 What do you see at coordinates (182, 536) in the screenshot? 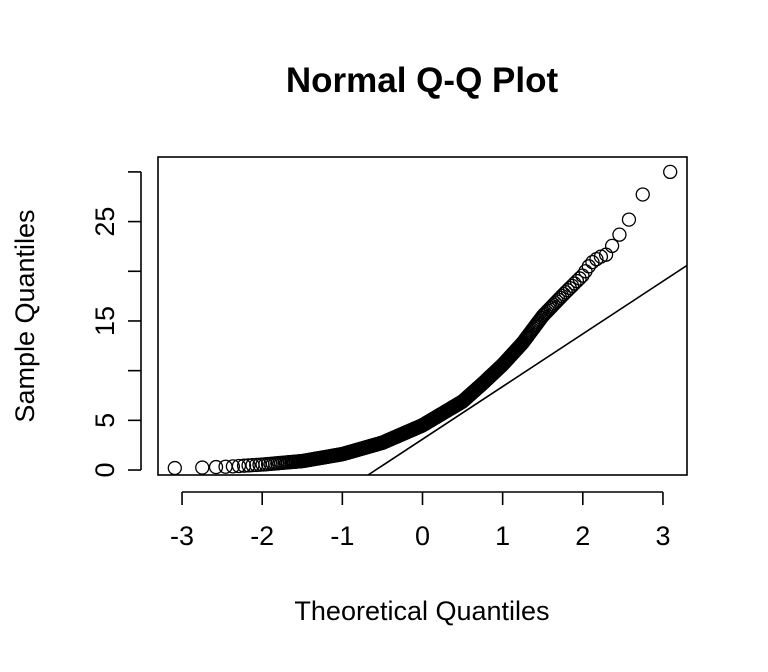
I see `x-tick-label: -3` at bounding box center [182, 536].